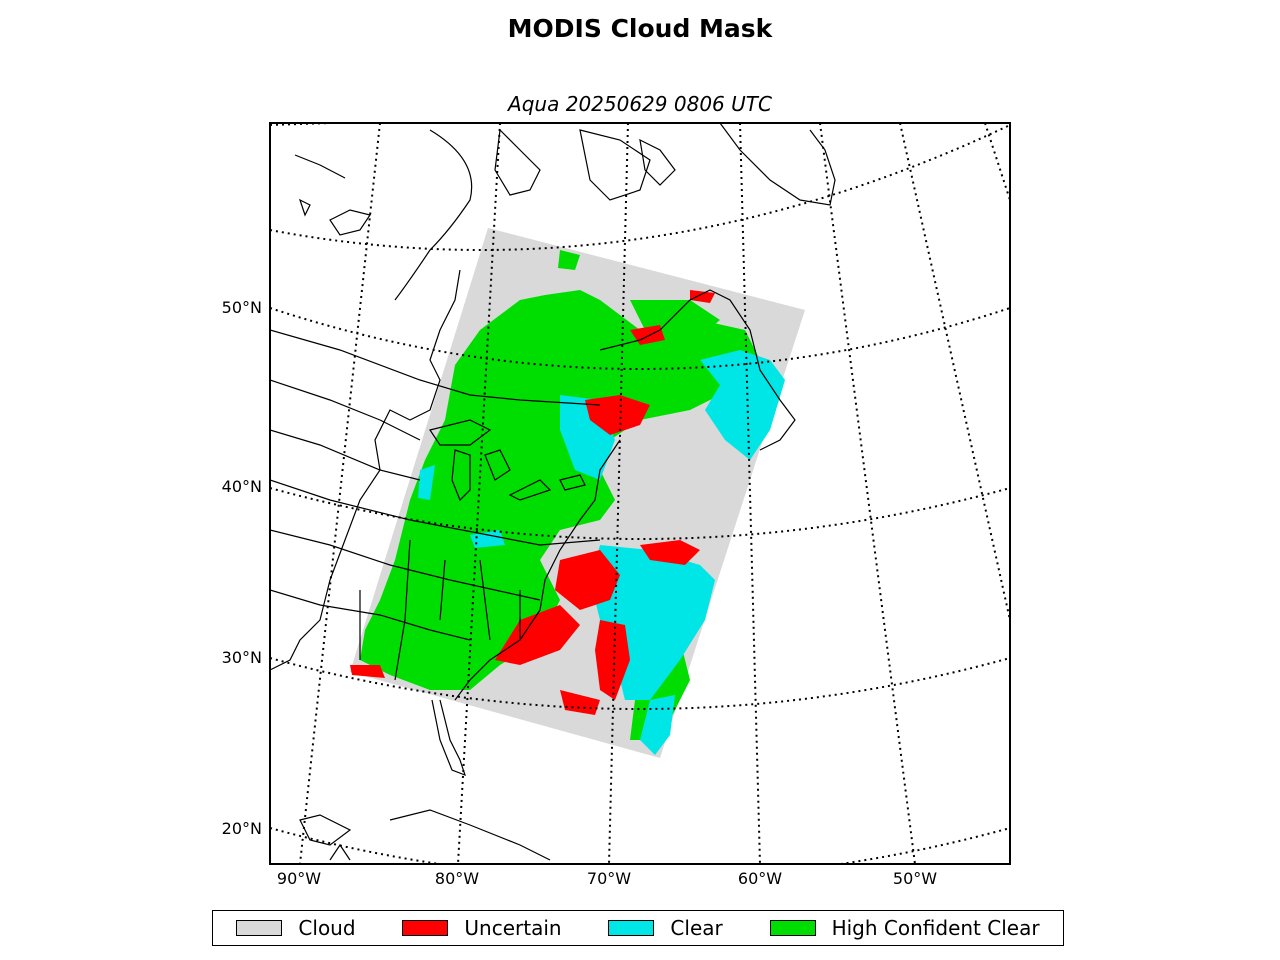  What do you see at coordinates (935, 928) in the screenshot?
I see `legend-label-high-confident-clear: High Confident Clear` at bounding box center [935, 928].